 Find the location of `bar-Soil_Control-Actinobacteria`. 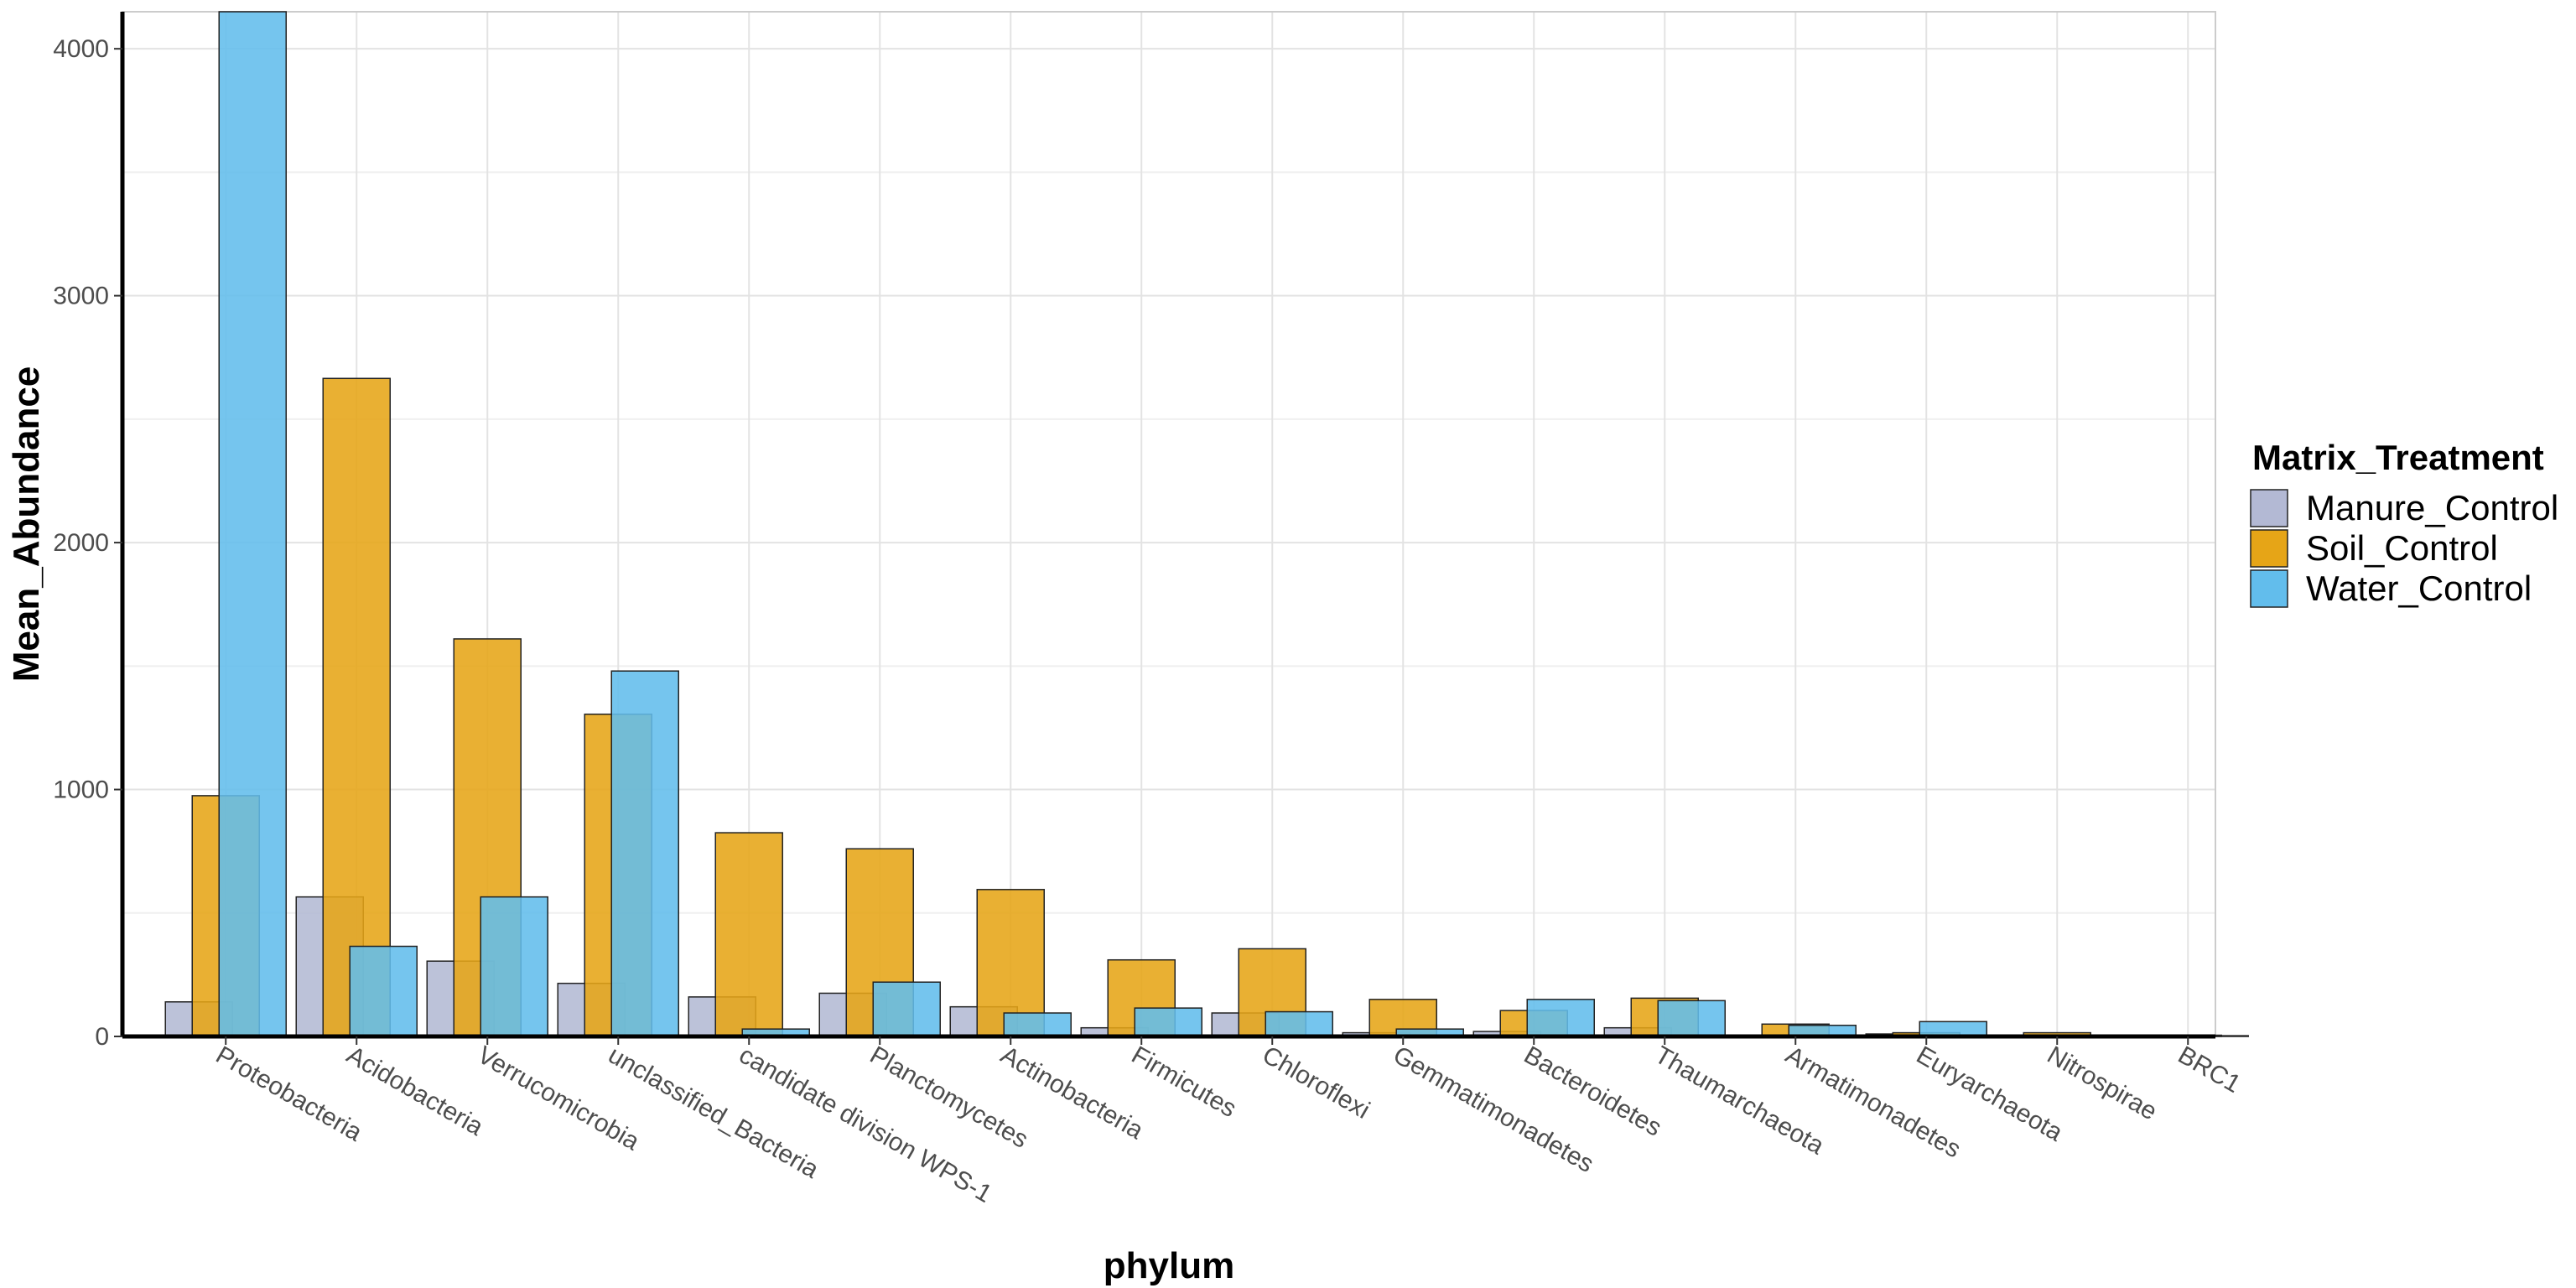

bar-Soil_Control-Actinobacteria is located at coordinates (1010, 963).